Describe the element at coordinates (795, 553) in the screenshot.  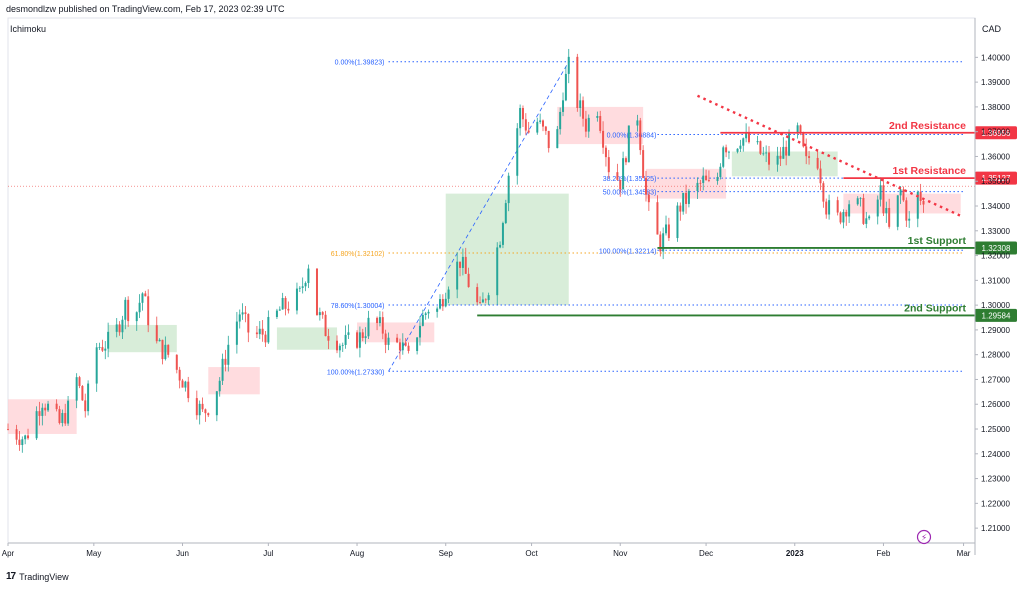
I see `x-tick-label: 2023` at that location.